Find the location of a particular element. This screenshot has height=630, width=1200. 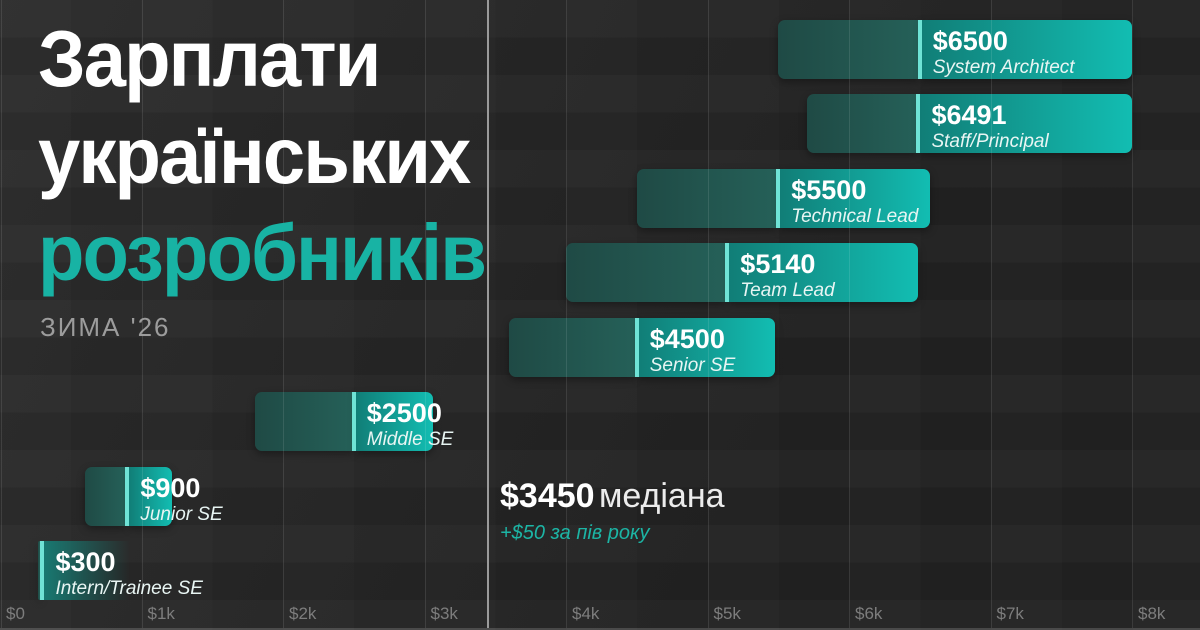

bar-label: $300 Intern/Trainee SE is located at coordinates (129, 573).